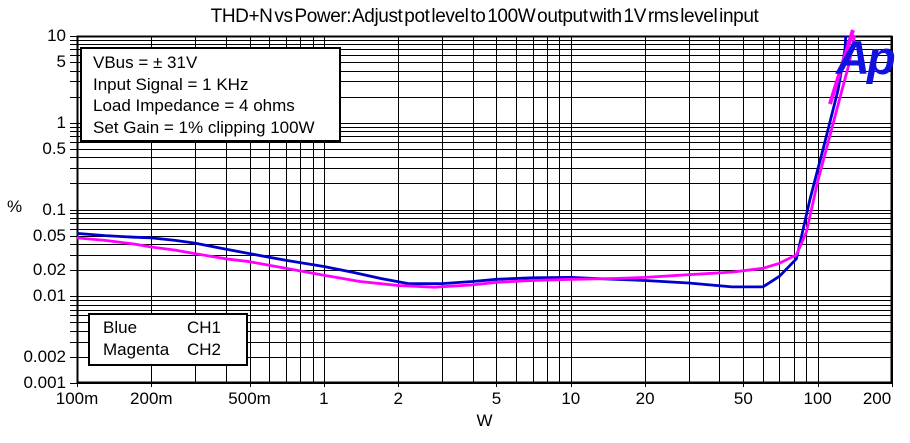 This screenshot has height=443, width=910. I want to click on annotation-line-set-gain: Set Gain = 1% clipping 100W, so click(204, 127).